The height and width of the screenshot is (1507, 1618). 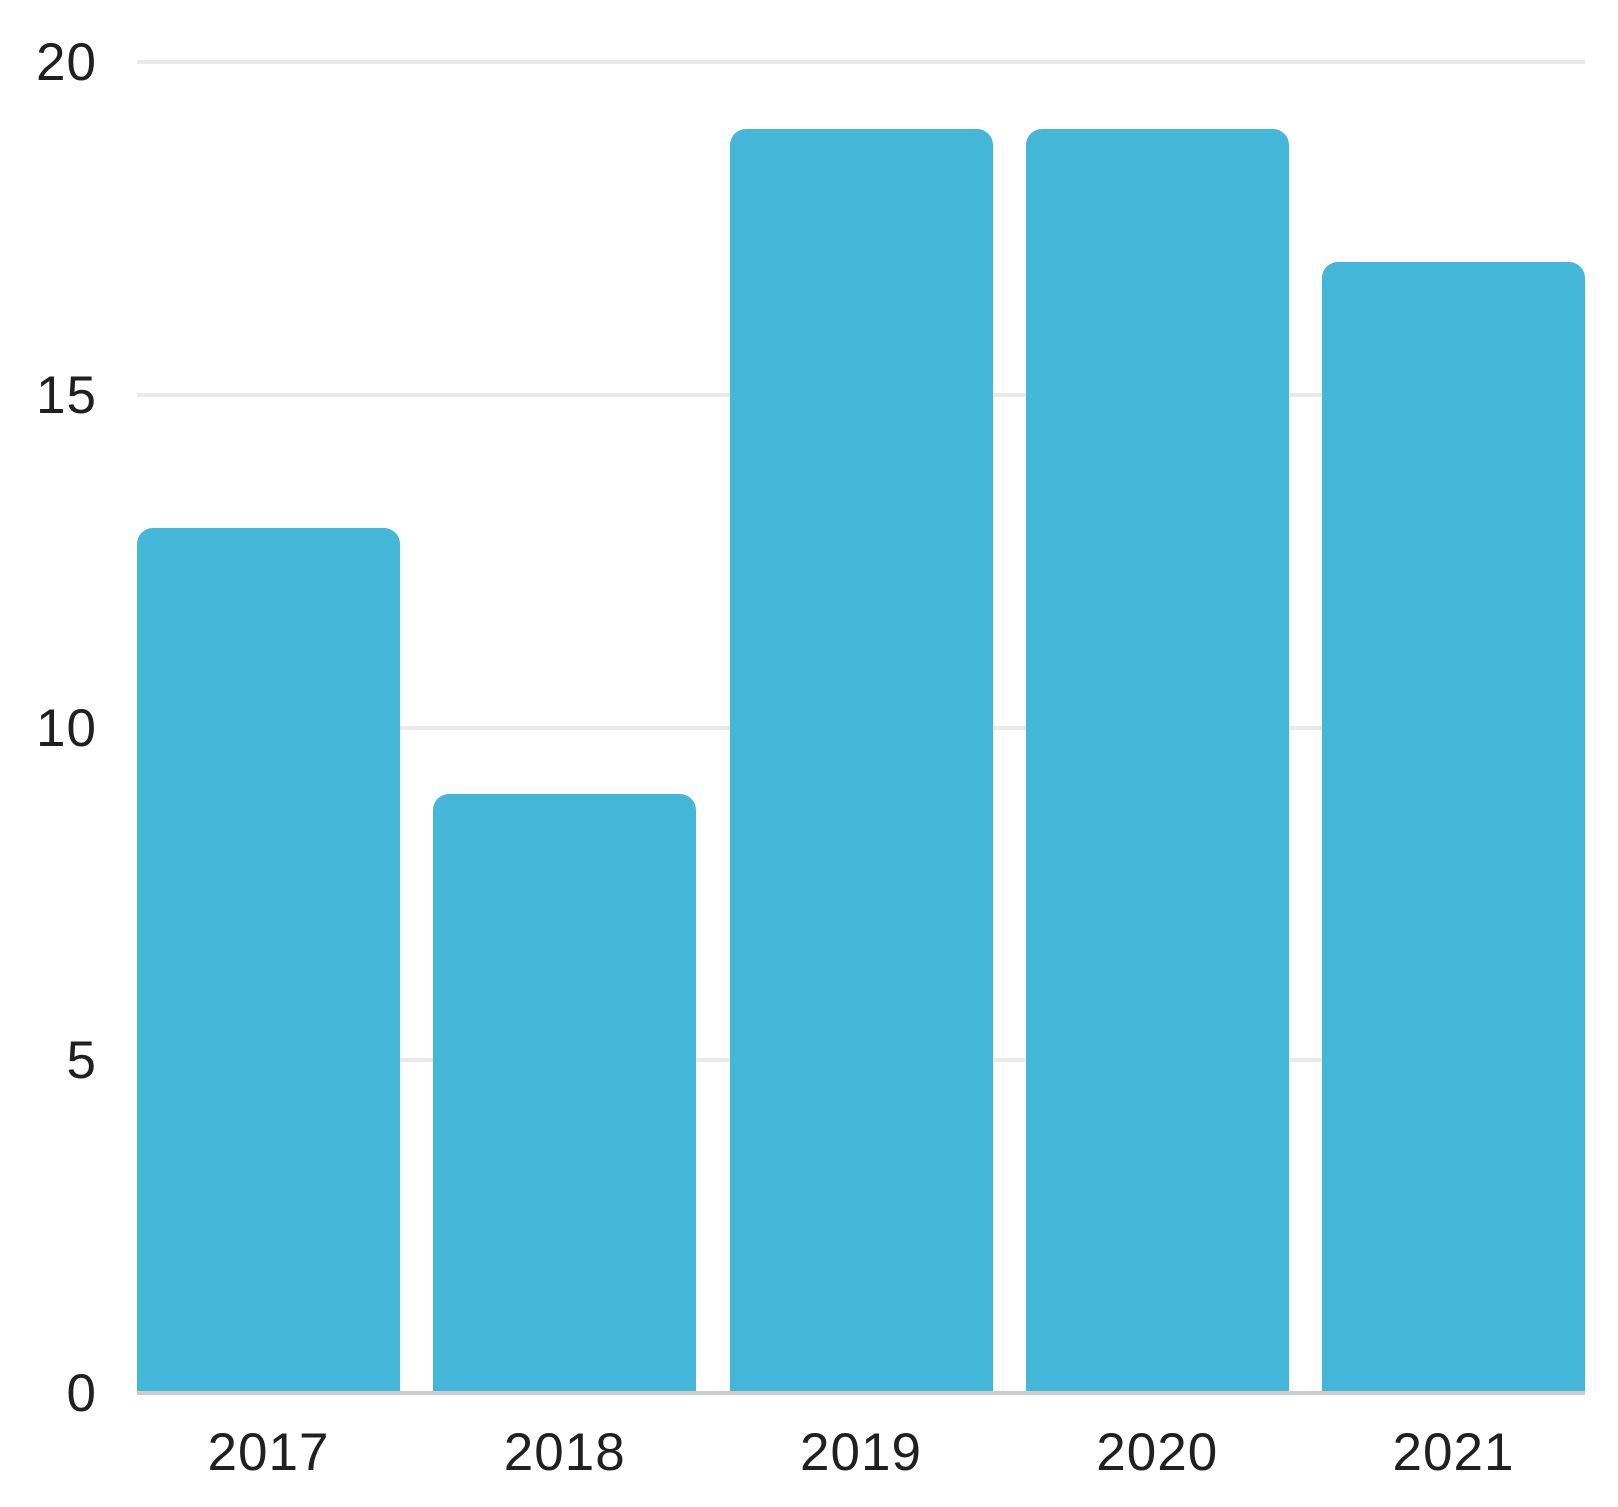 What do you see at coordinates (861, 1393) in the screenshot?
I see `x-axis-baseline` at bounding box center [861, 1393].